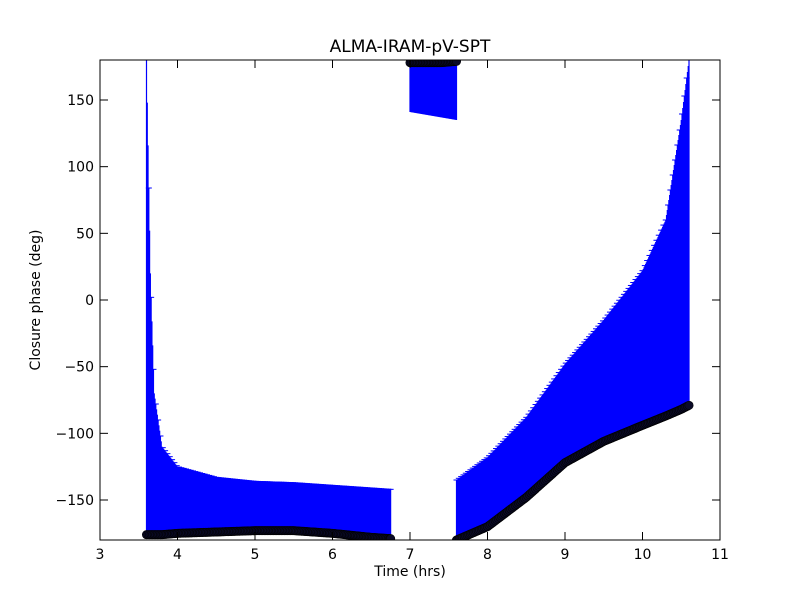 This screenshot has height=604, width=800. Describe the element at coordinates (85, 234) in the screenshot. I see `y-tick-label-4: 50` at that location.